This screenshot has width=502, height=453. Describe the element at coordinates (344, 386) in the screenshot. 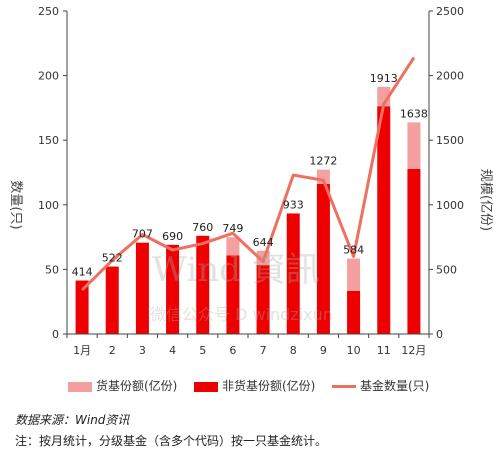

I see `legend-swatch-fund-count` at that location.